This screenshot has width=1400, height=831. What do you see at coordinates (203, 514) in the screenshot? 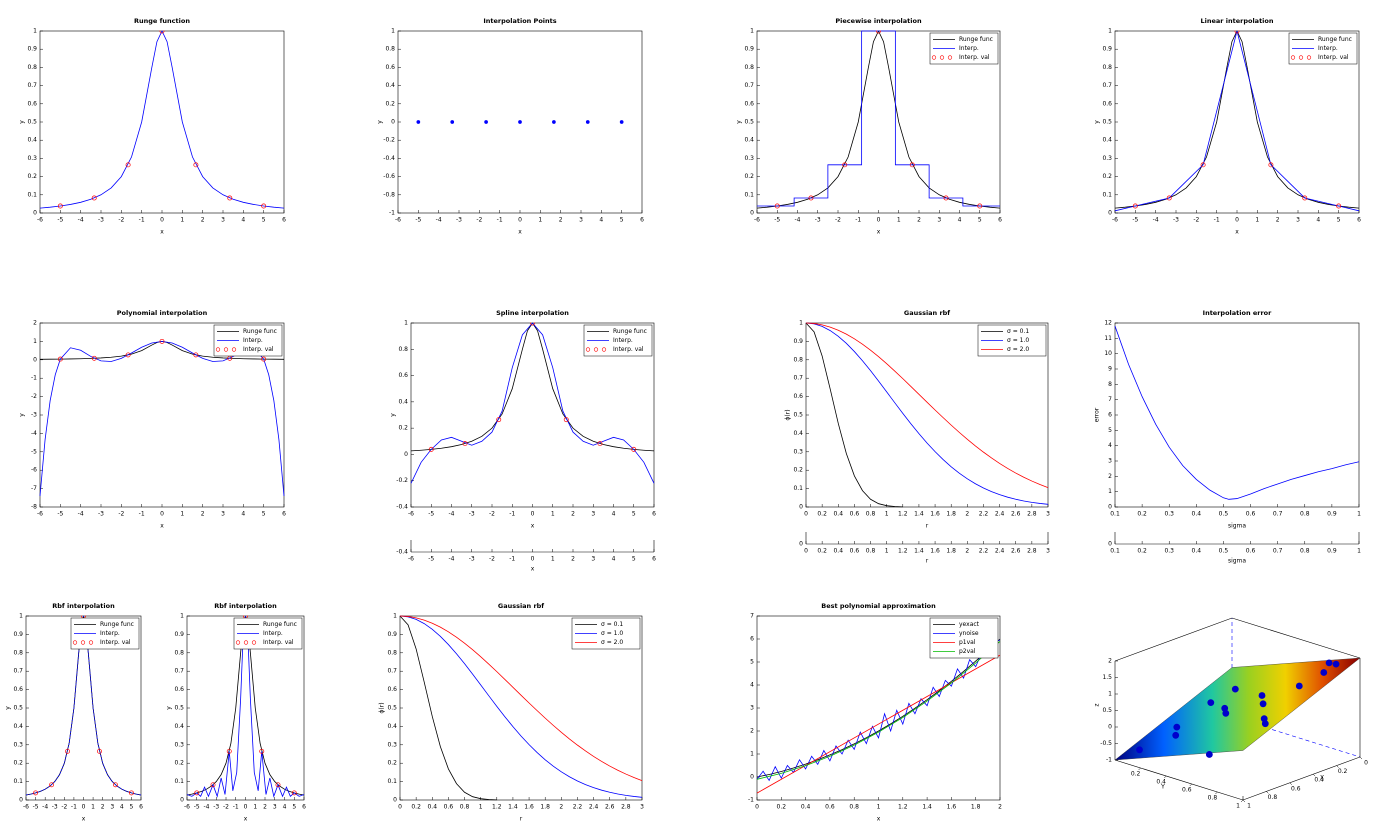
I see `x-tick-label: 2` at bounding box center [203, 514].